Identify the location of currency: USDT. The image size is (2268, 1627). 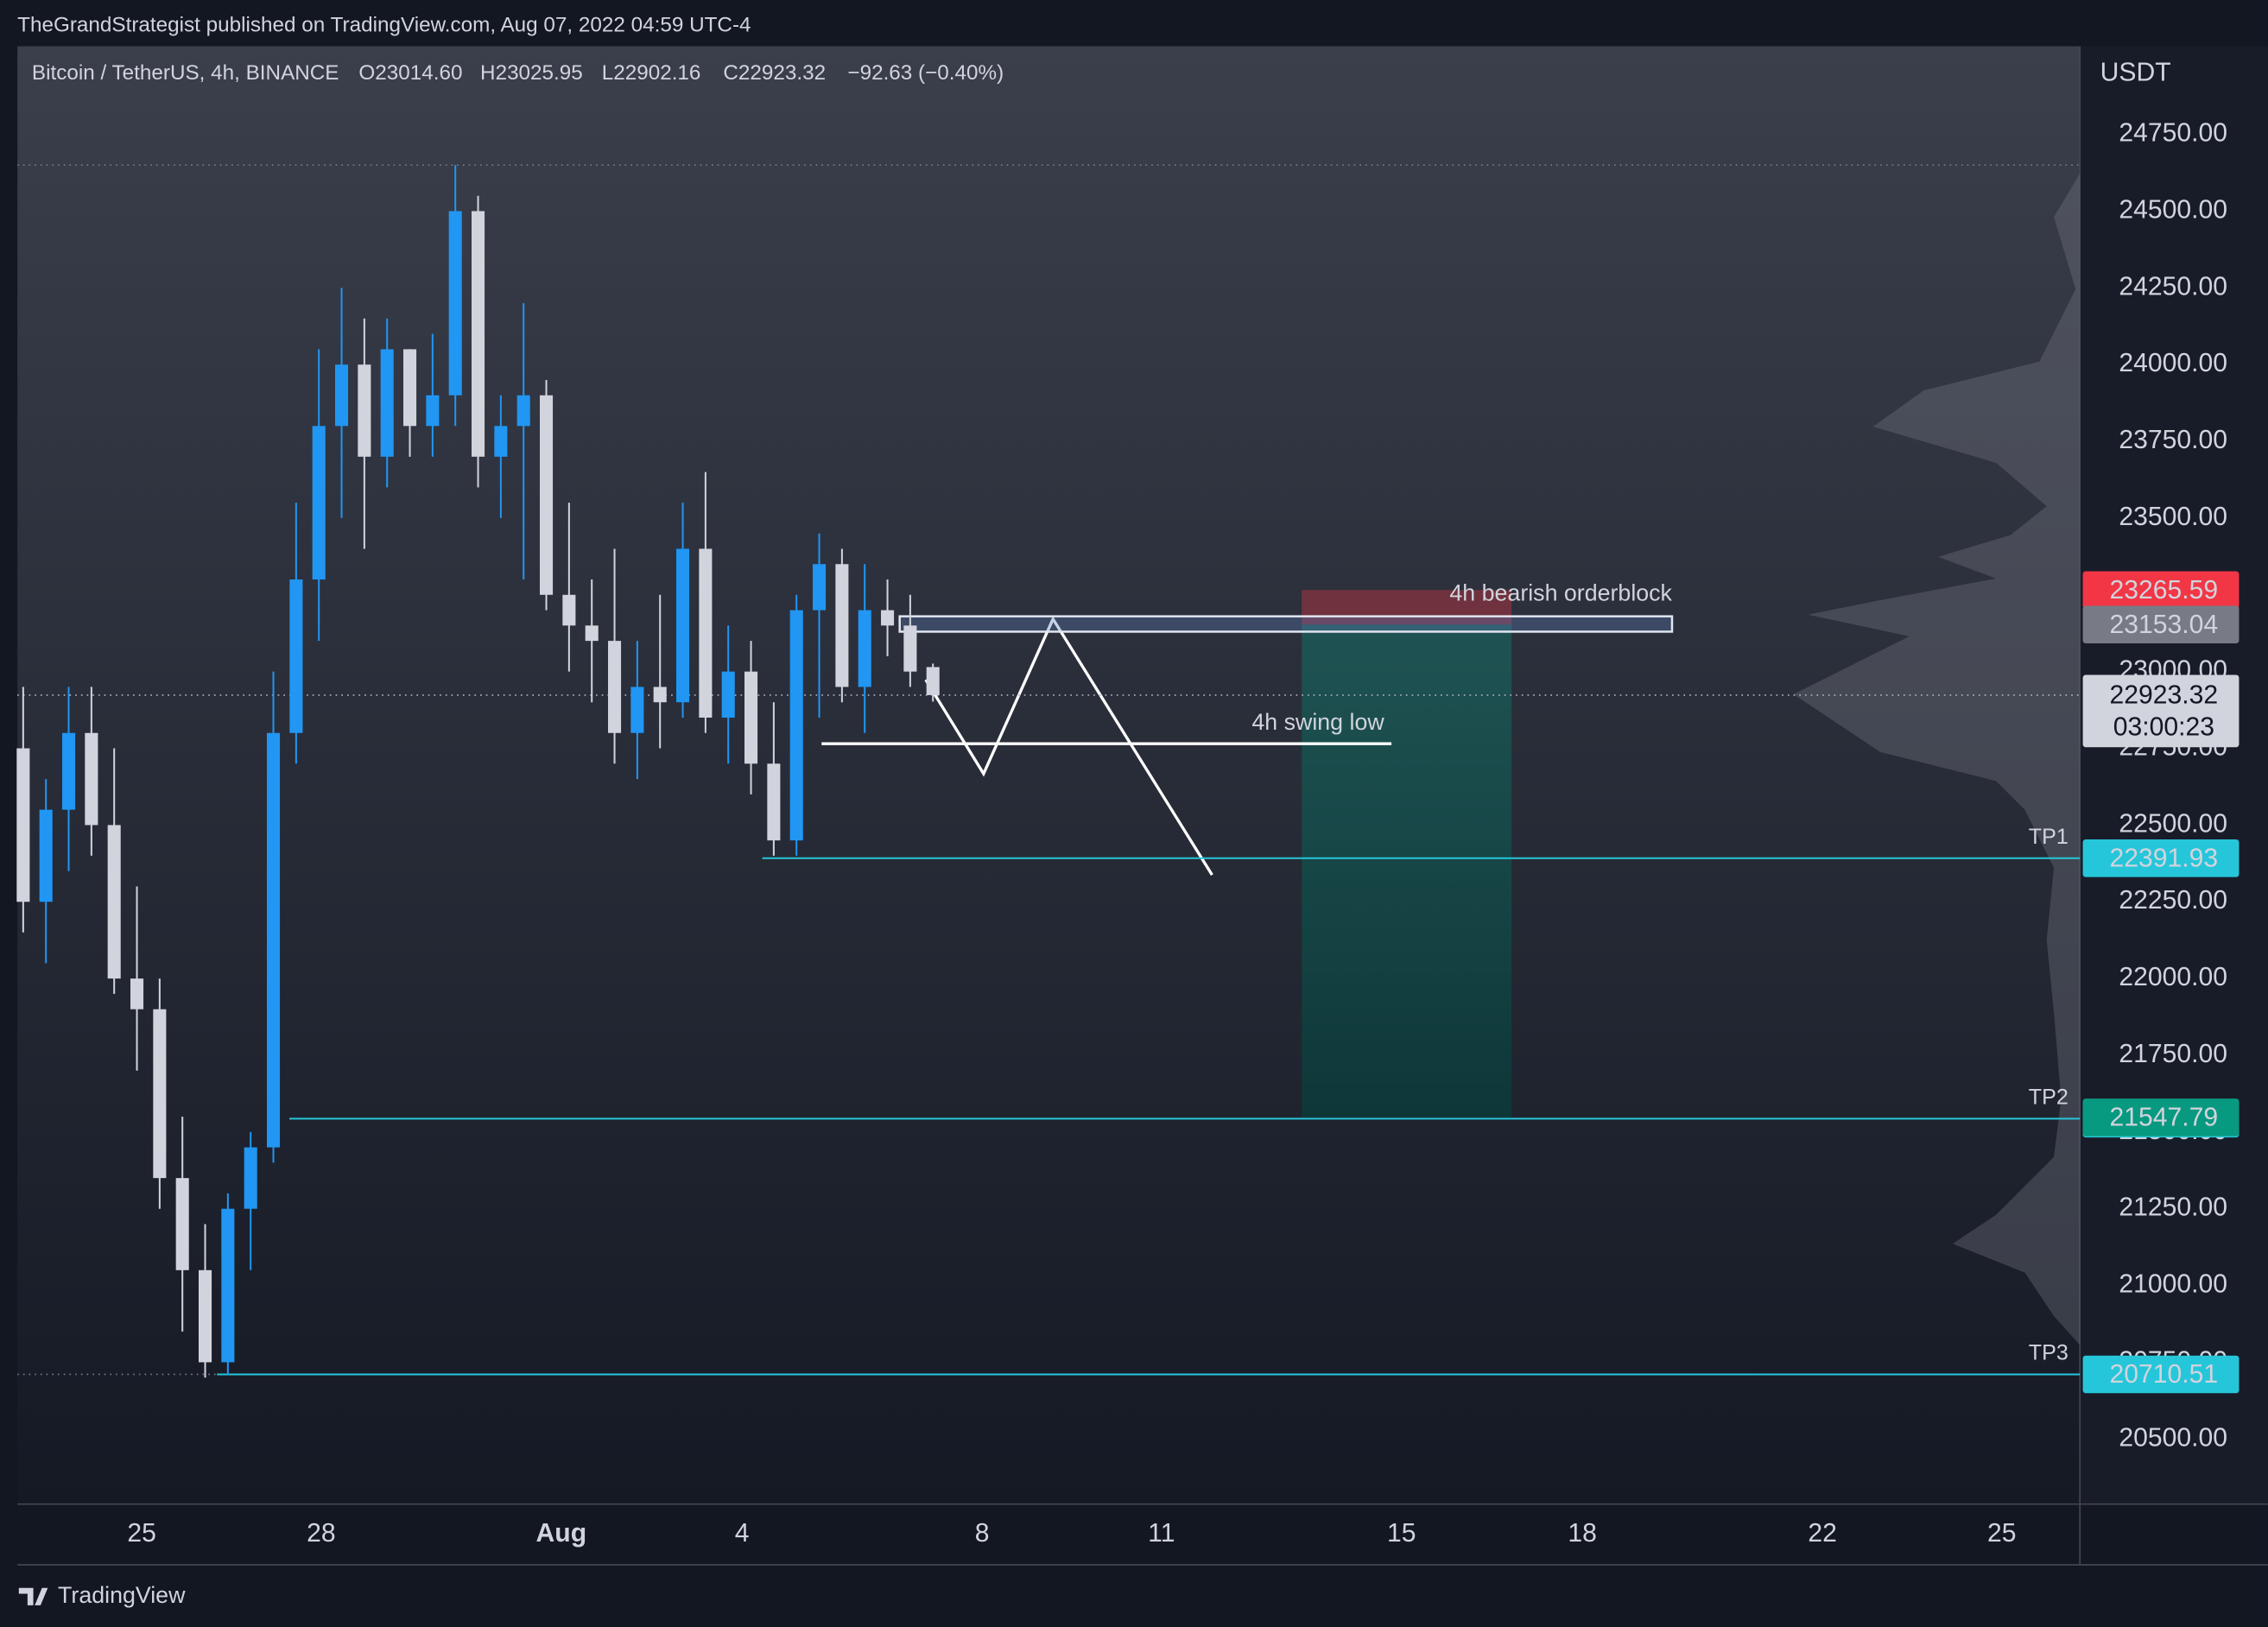
(2135, 72).